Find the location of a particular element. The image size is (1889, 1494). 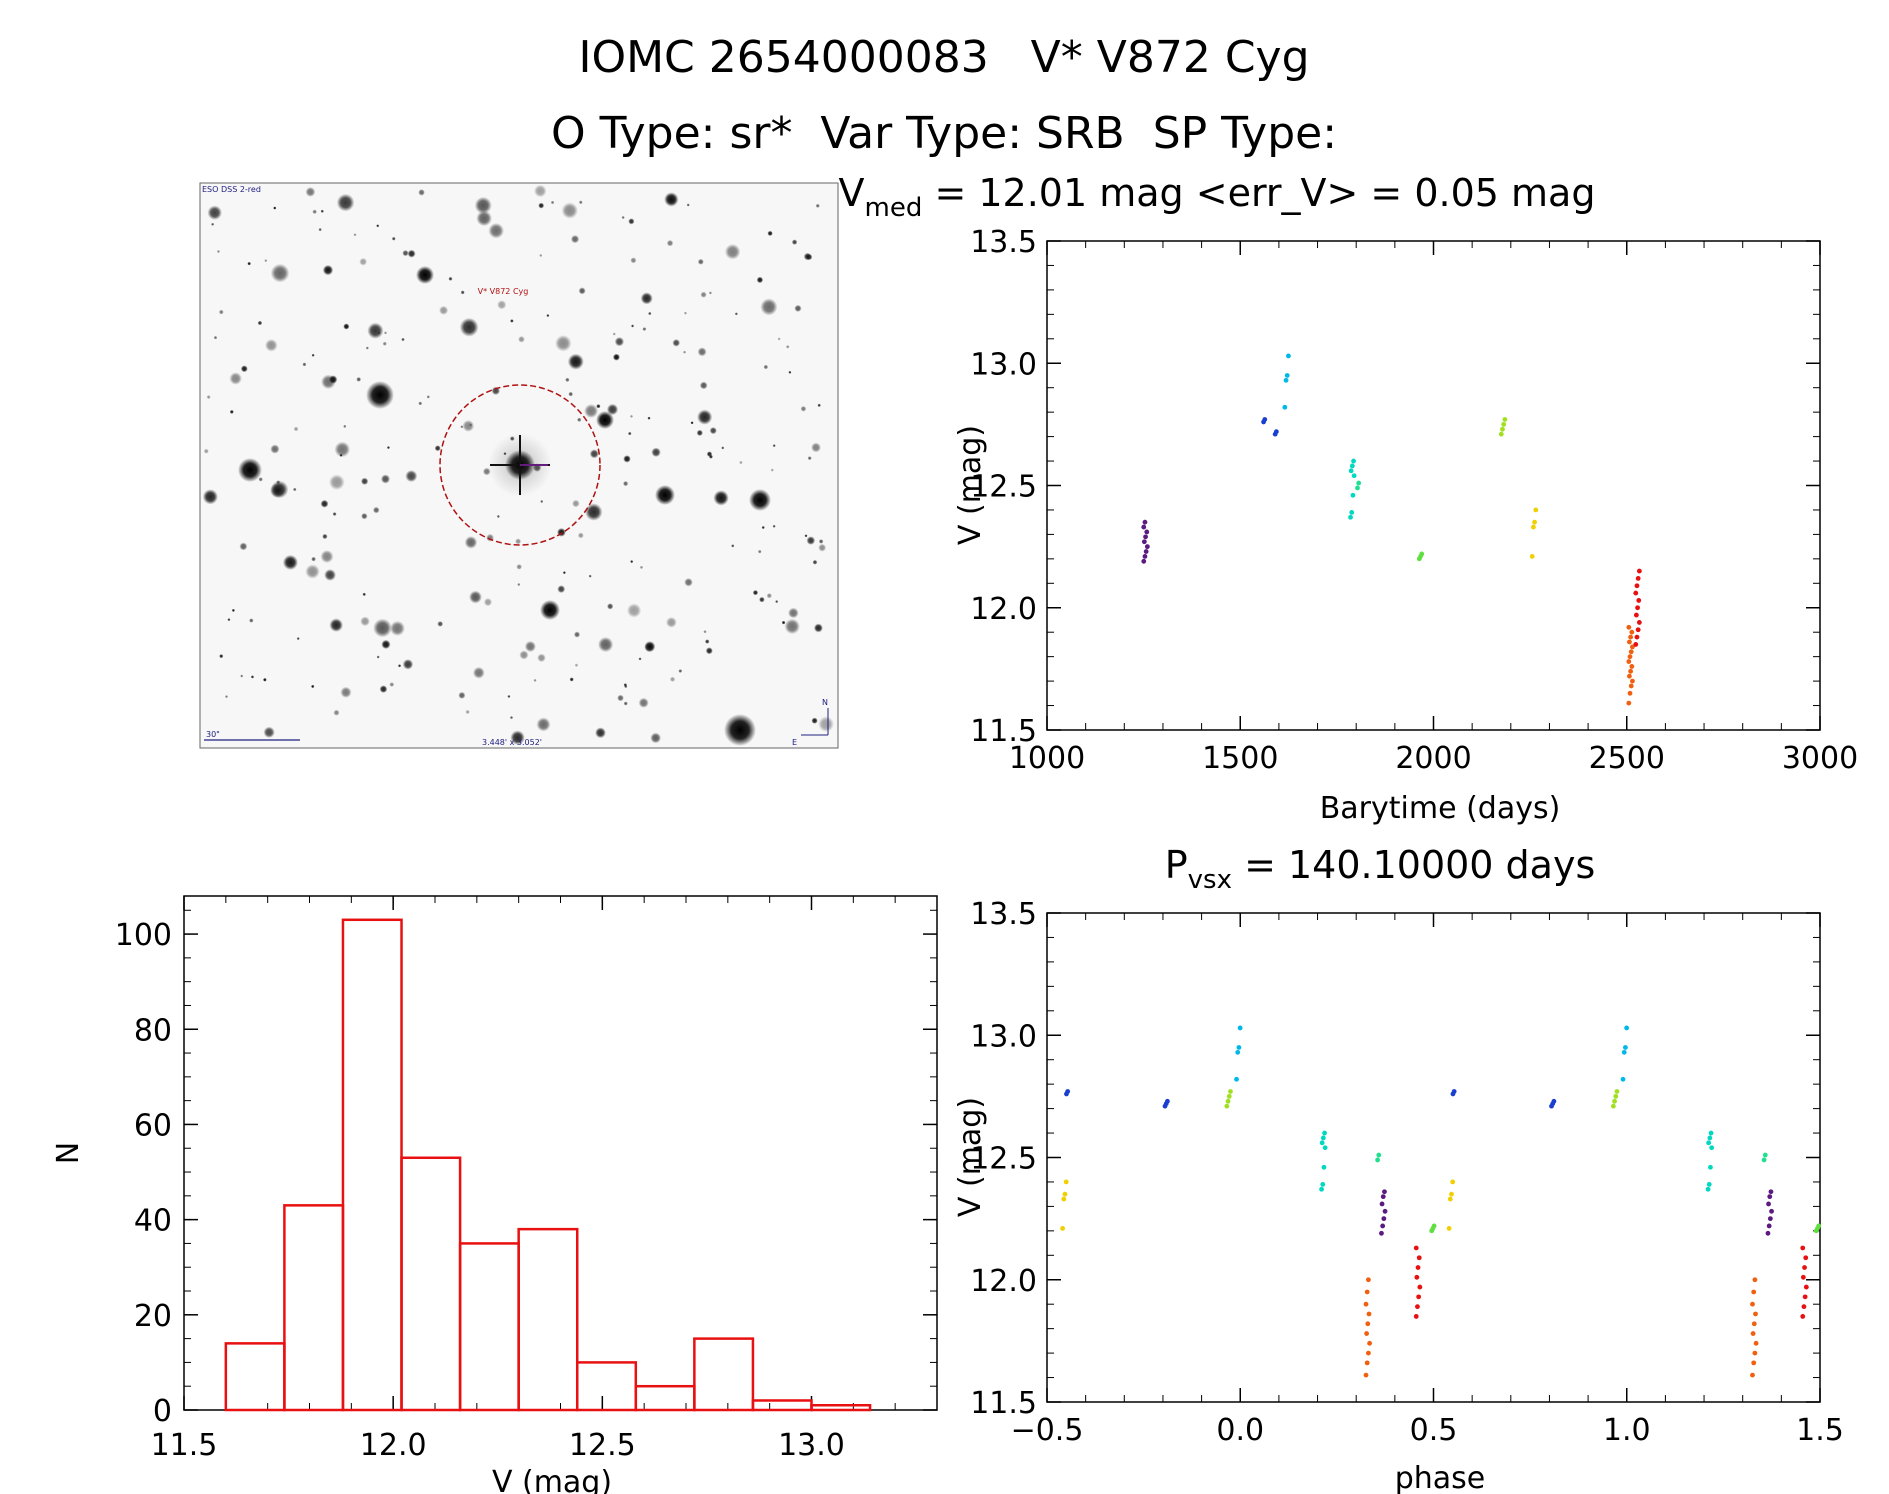

phase-curve-title: Pvsx = 140.10000 days is located at coordinates (1380, 869).